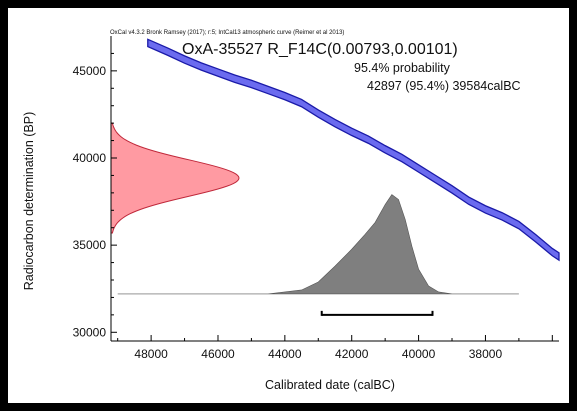 This screenshot has height=411, width=577. What do you see at coordinates (352, 354) in the screenshot?
I see `x-tick-label: 42000` at bounding box center [352, 354].